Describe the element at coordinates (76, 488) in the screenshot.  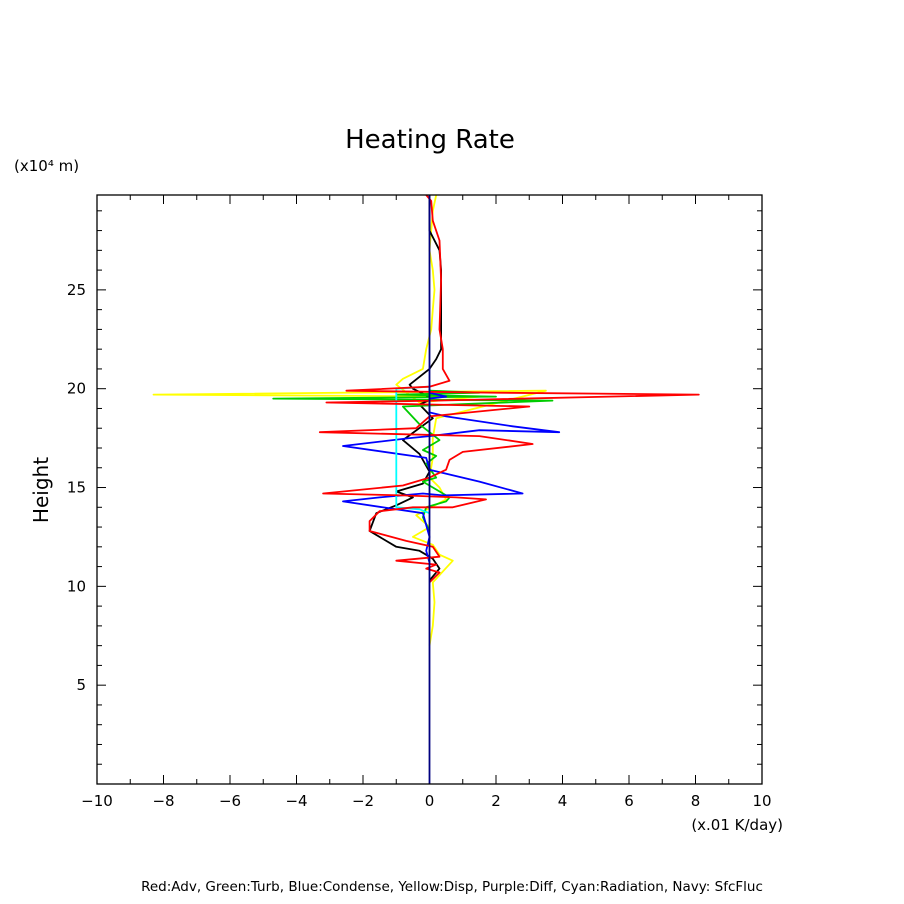
I see `y-tick-label: 15` at that location.